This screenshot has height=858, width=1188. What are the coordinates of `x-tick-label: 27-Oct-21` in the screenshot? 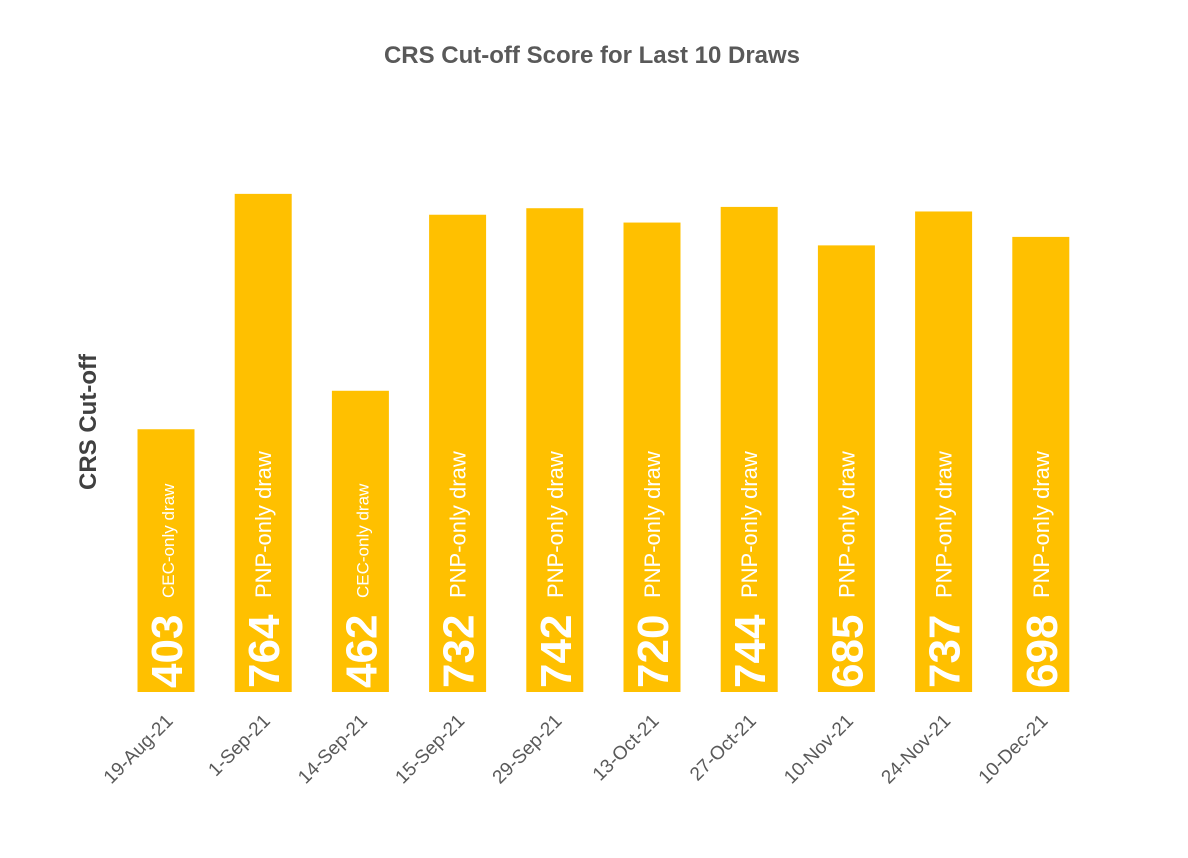 It's located at (723, 748).